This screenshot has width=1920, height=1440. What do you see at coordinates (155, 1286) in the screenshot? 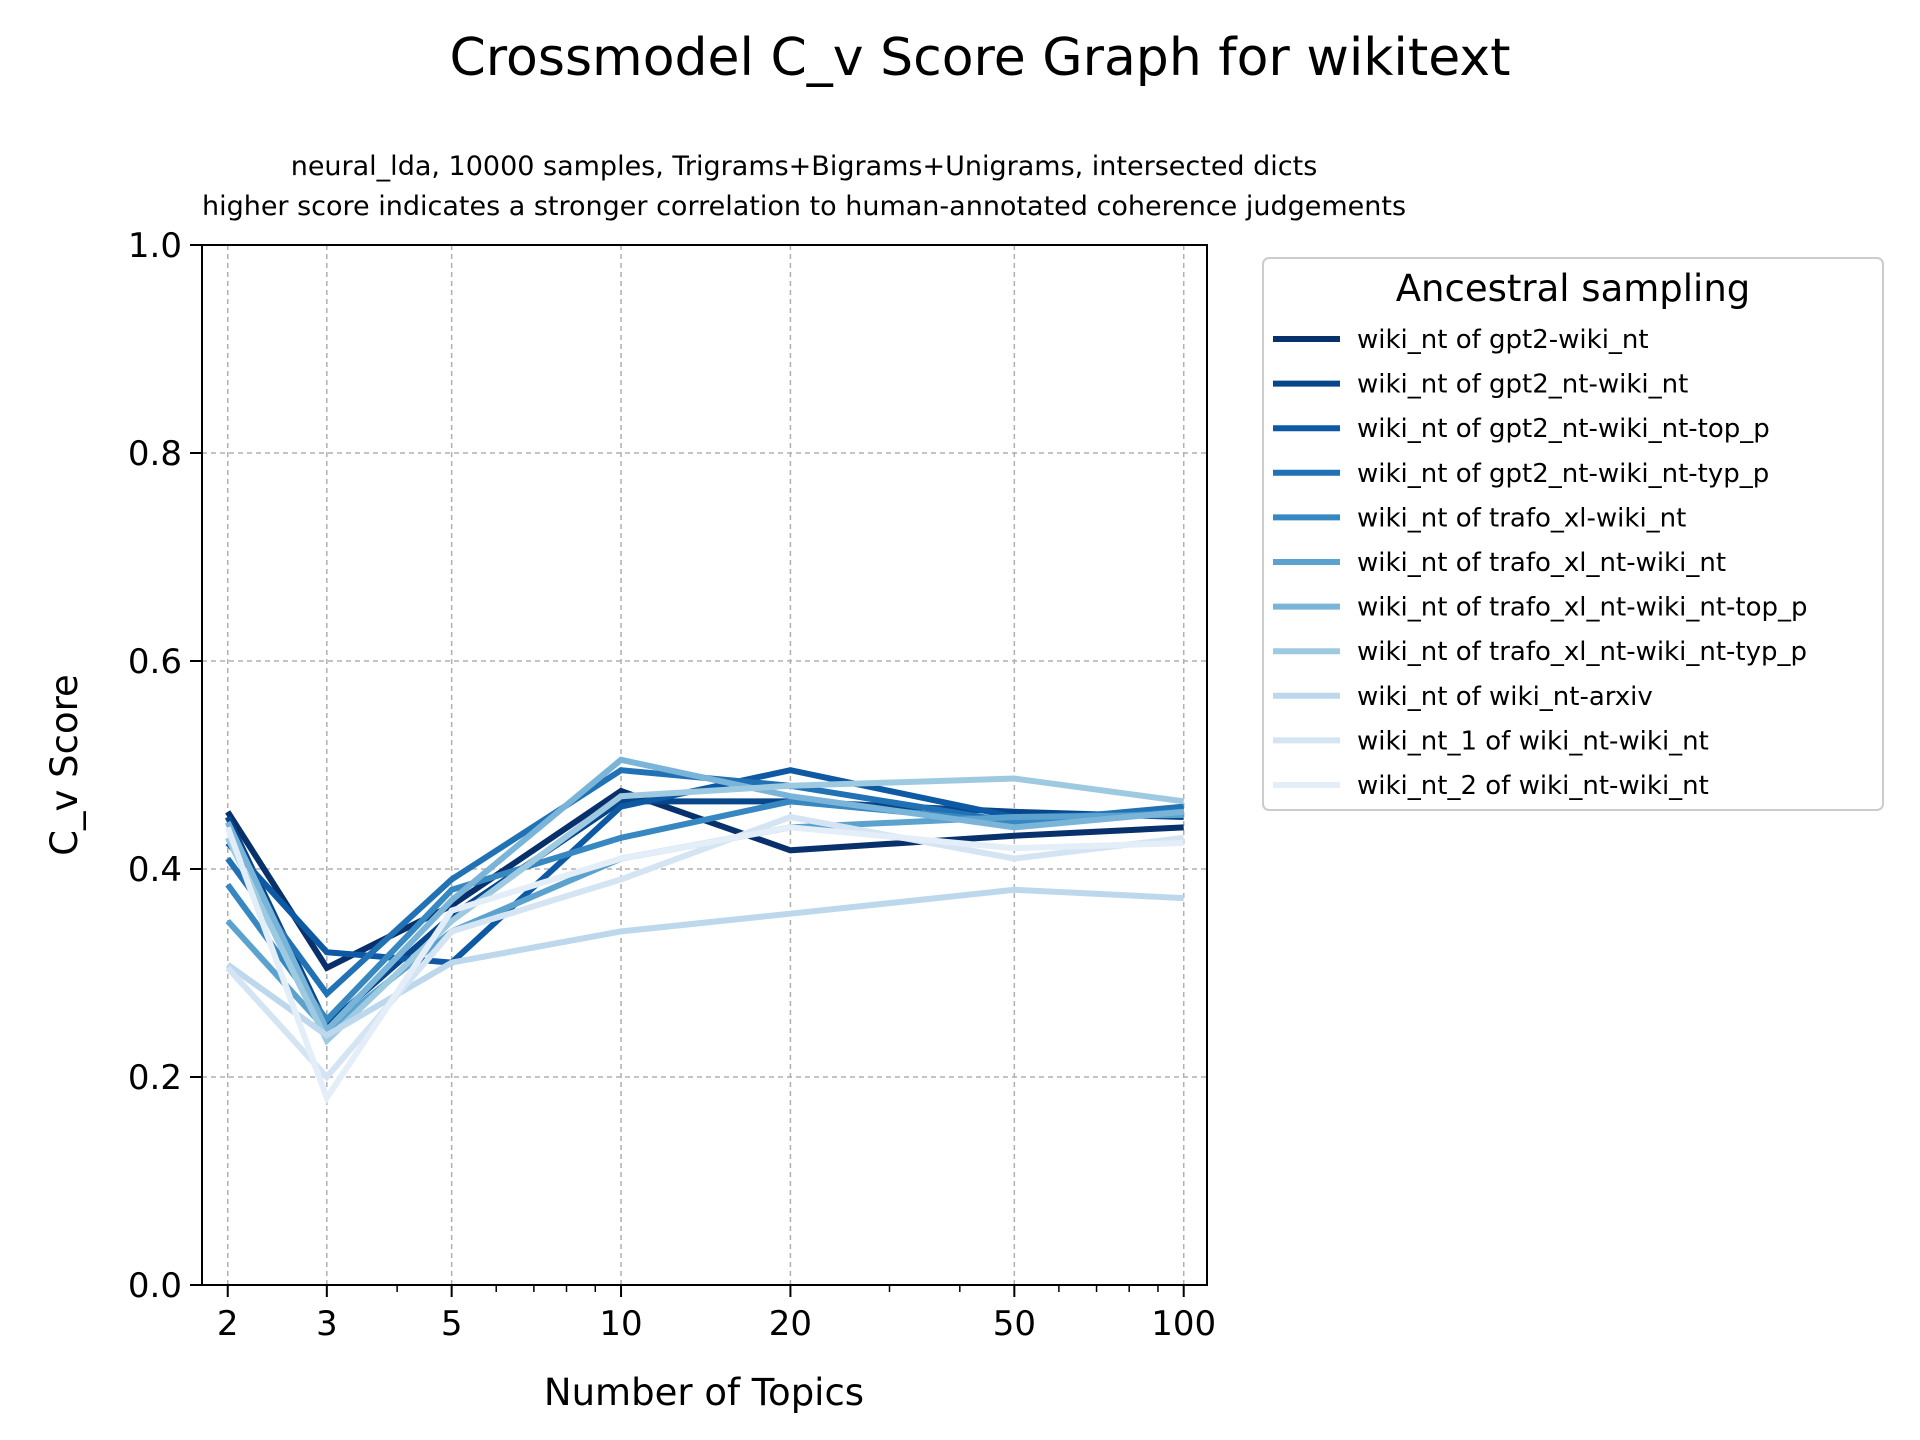
I see `y-tick-label: 0.0` at bounding box center [155, 1286].